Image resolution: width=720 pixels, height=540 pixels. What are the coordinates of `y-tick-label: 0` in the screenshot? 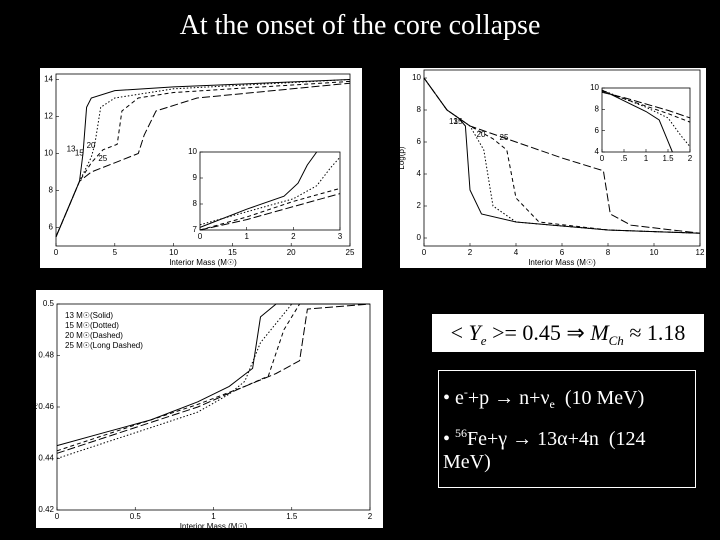 It's located at (419, 237).